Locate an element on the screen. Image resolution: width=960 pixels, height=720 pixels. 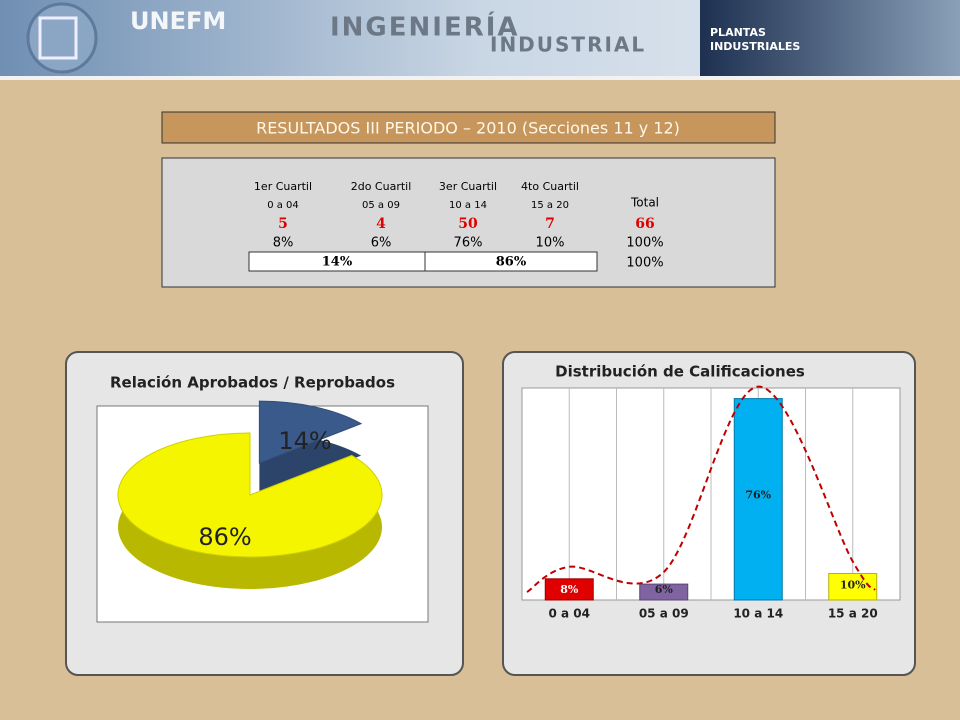
total-count: 66 is located at coordinates (644, 224).